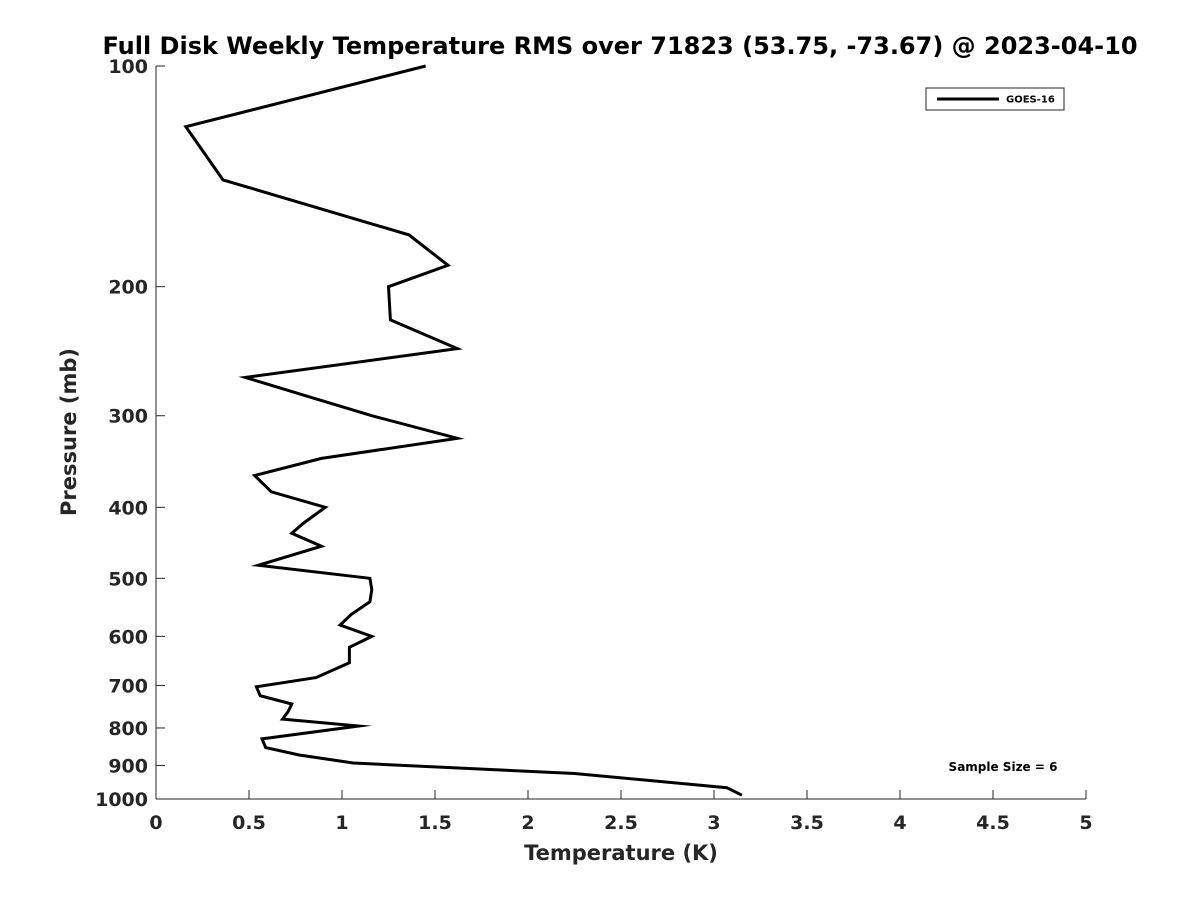 This screenshot has height=900, width=1200. Describe the element at coordinates (621, 823) in the screenshot. I see `x-tick-label: 2.5` at that location.